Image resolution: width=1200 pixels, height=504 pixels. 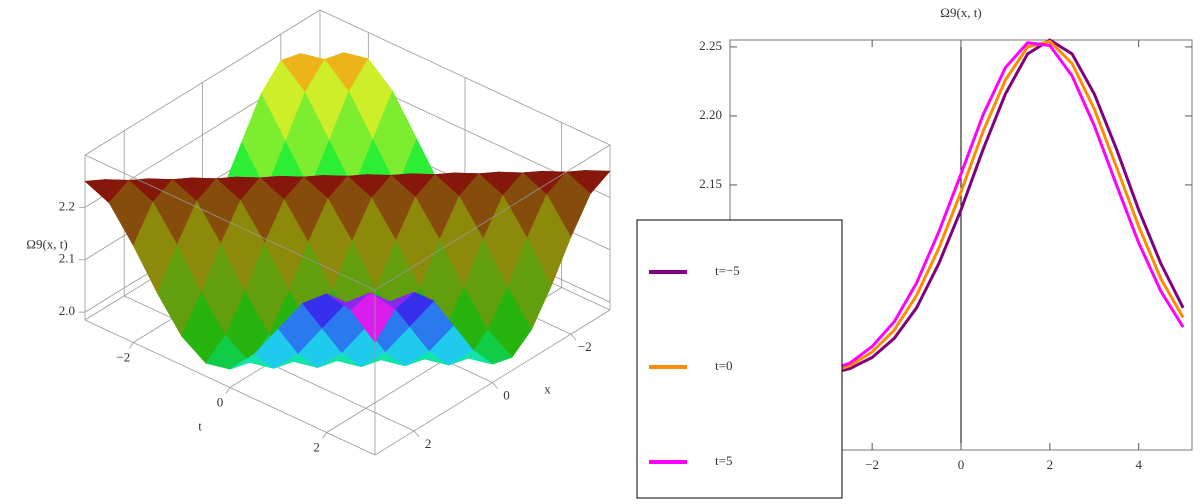 What do you see at coordinates (723, 365) in the screenshot?
I see `legend-label: t=0` at bounding box center [723, 365].